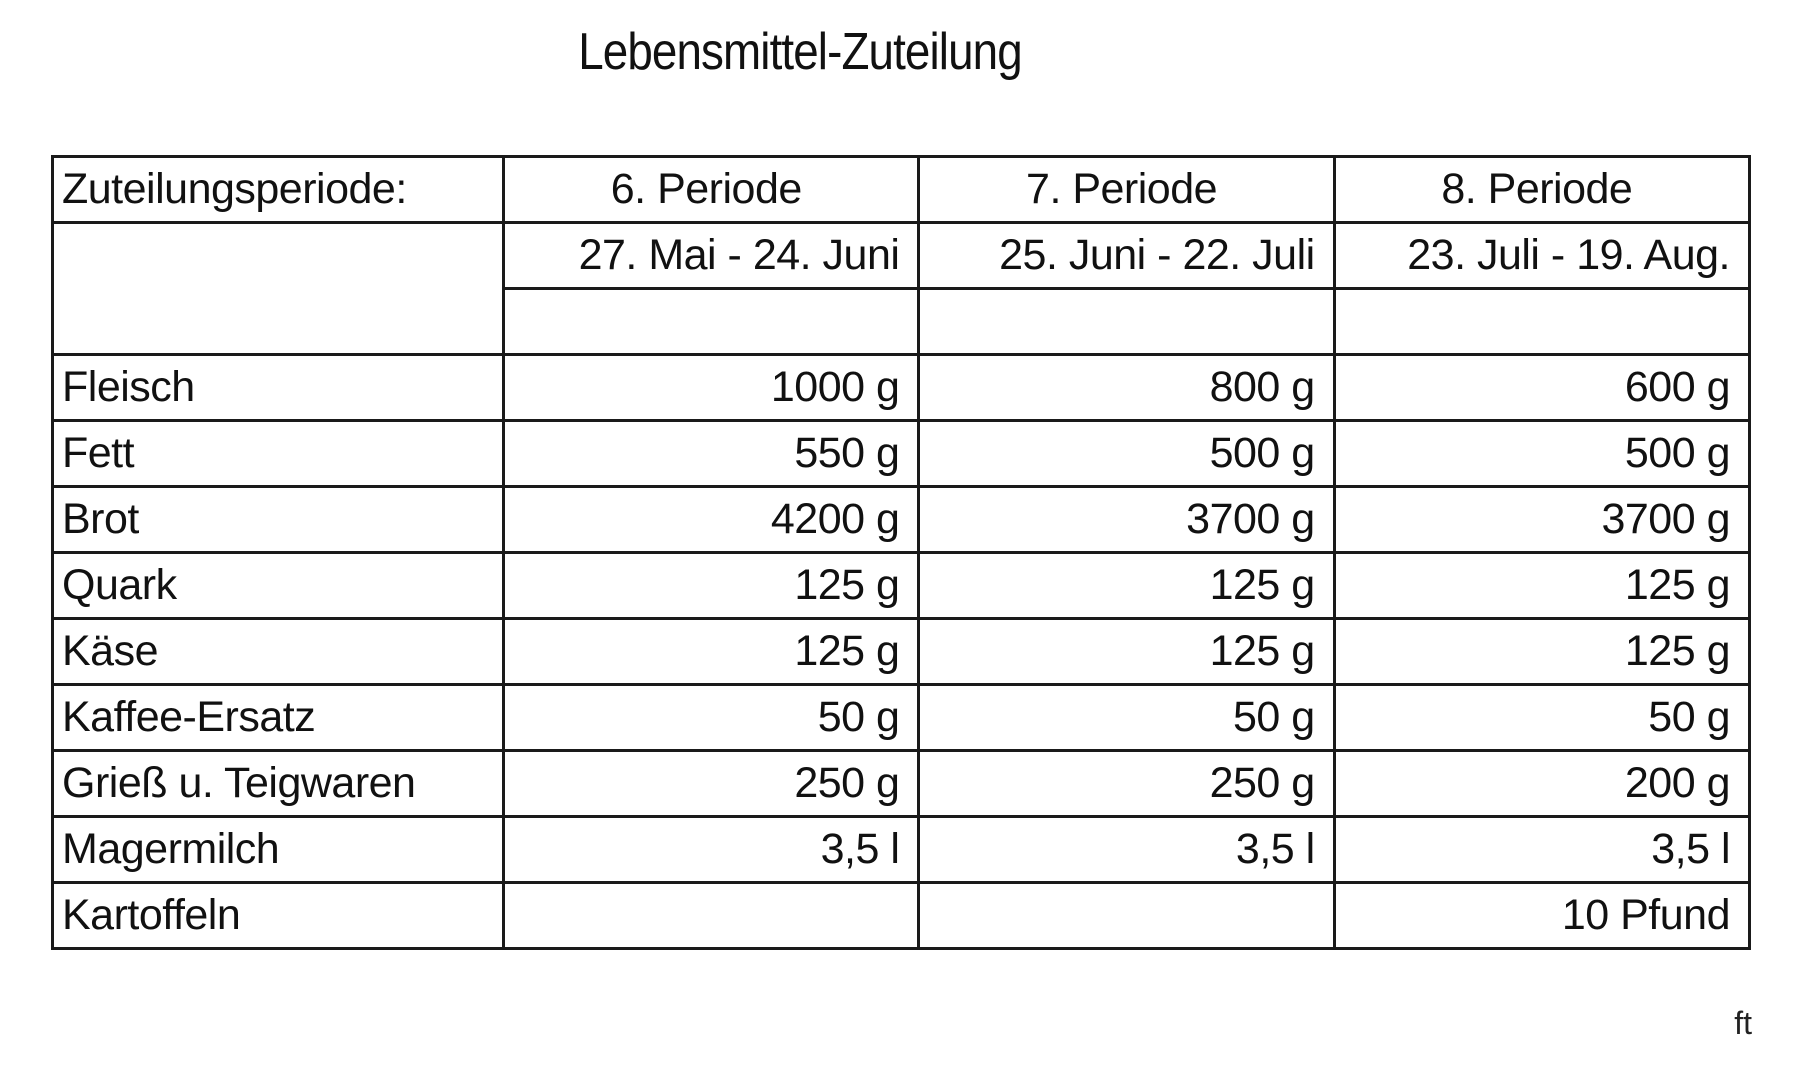 This screenshot has width=1800, height=1068. I want to click on ration-value: 200 g, so click(1542, 783).